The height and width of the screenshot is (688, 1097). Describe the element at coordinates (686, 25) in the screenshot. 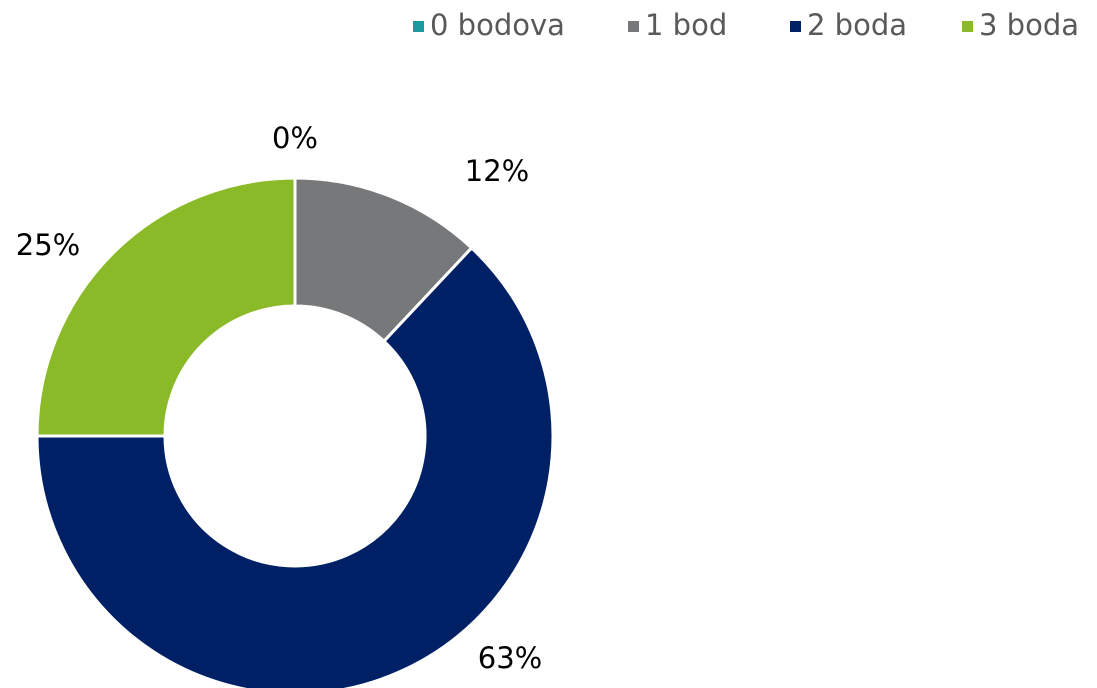

I see `legend-label: 1 bod` at that location.